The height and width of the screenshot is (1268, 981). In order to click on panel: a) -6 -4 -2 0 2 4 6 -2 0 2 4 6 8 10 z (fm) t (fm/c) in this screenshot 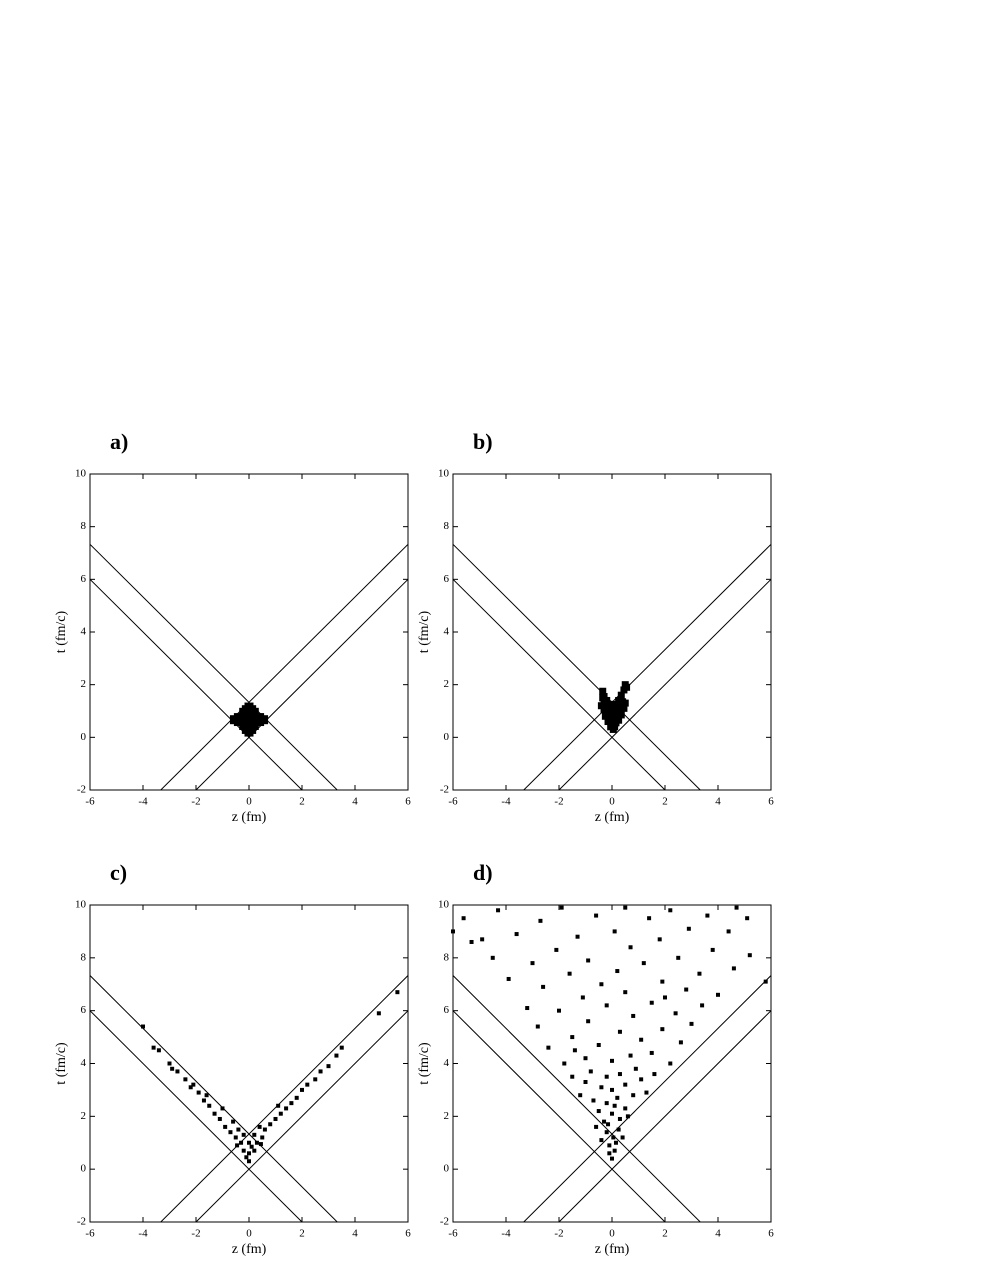, I will do `click(232, 627)`.